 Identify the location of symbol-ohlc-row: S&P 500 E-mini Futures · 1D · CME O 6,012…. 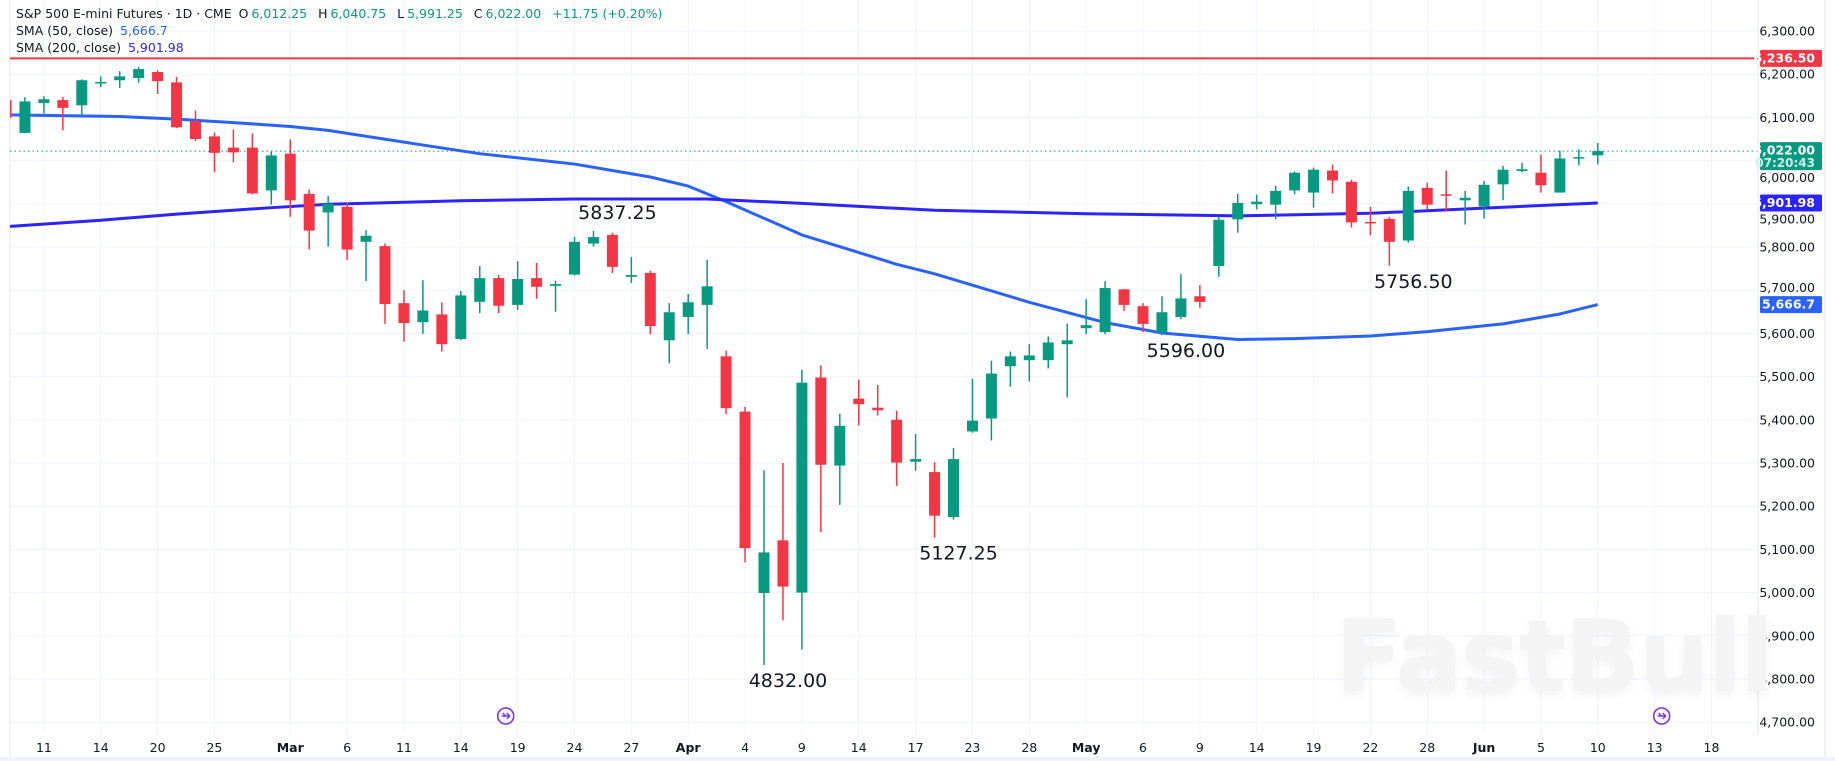
(342, 13).